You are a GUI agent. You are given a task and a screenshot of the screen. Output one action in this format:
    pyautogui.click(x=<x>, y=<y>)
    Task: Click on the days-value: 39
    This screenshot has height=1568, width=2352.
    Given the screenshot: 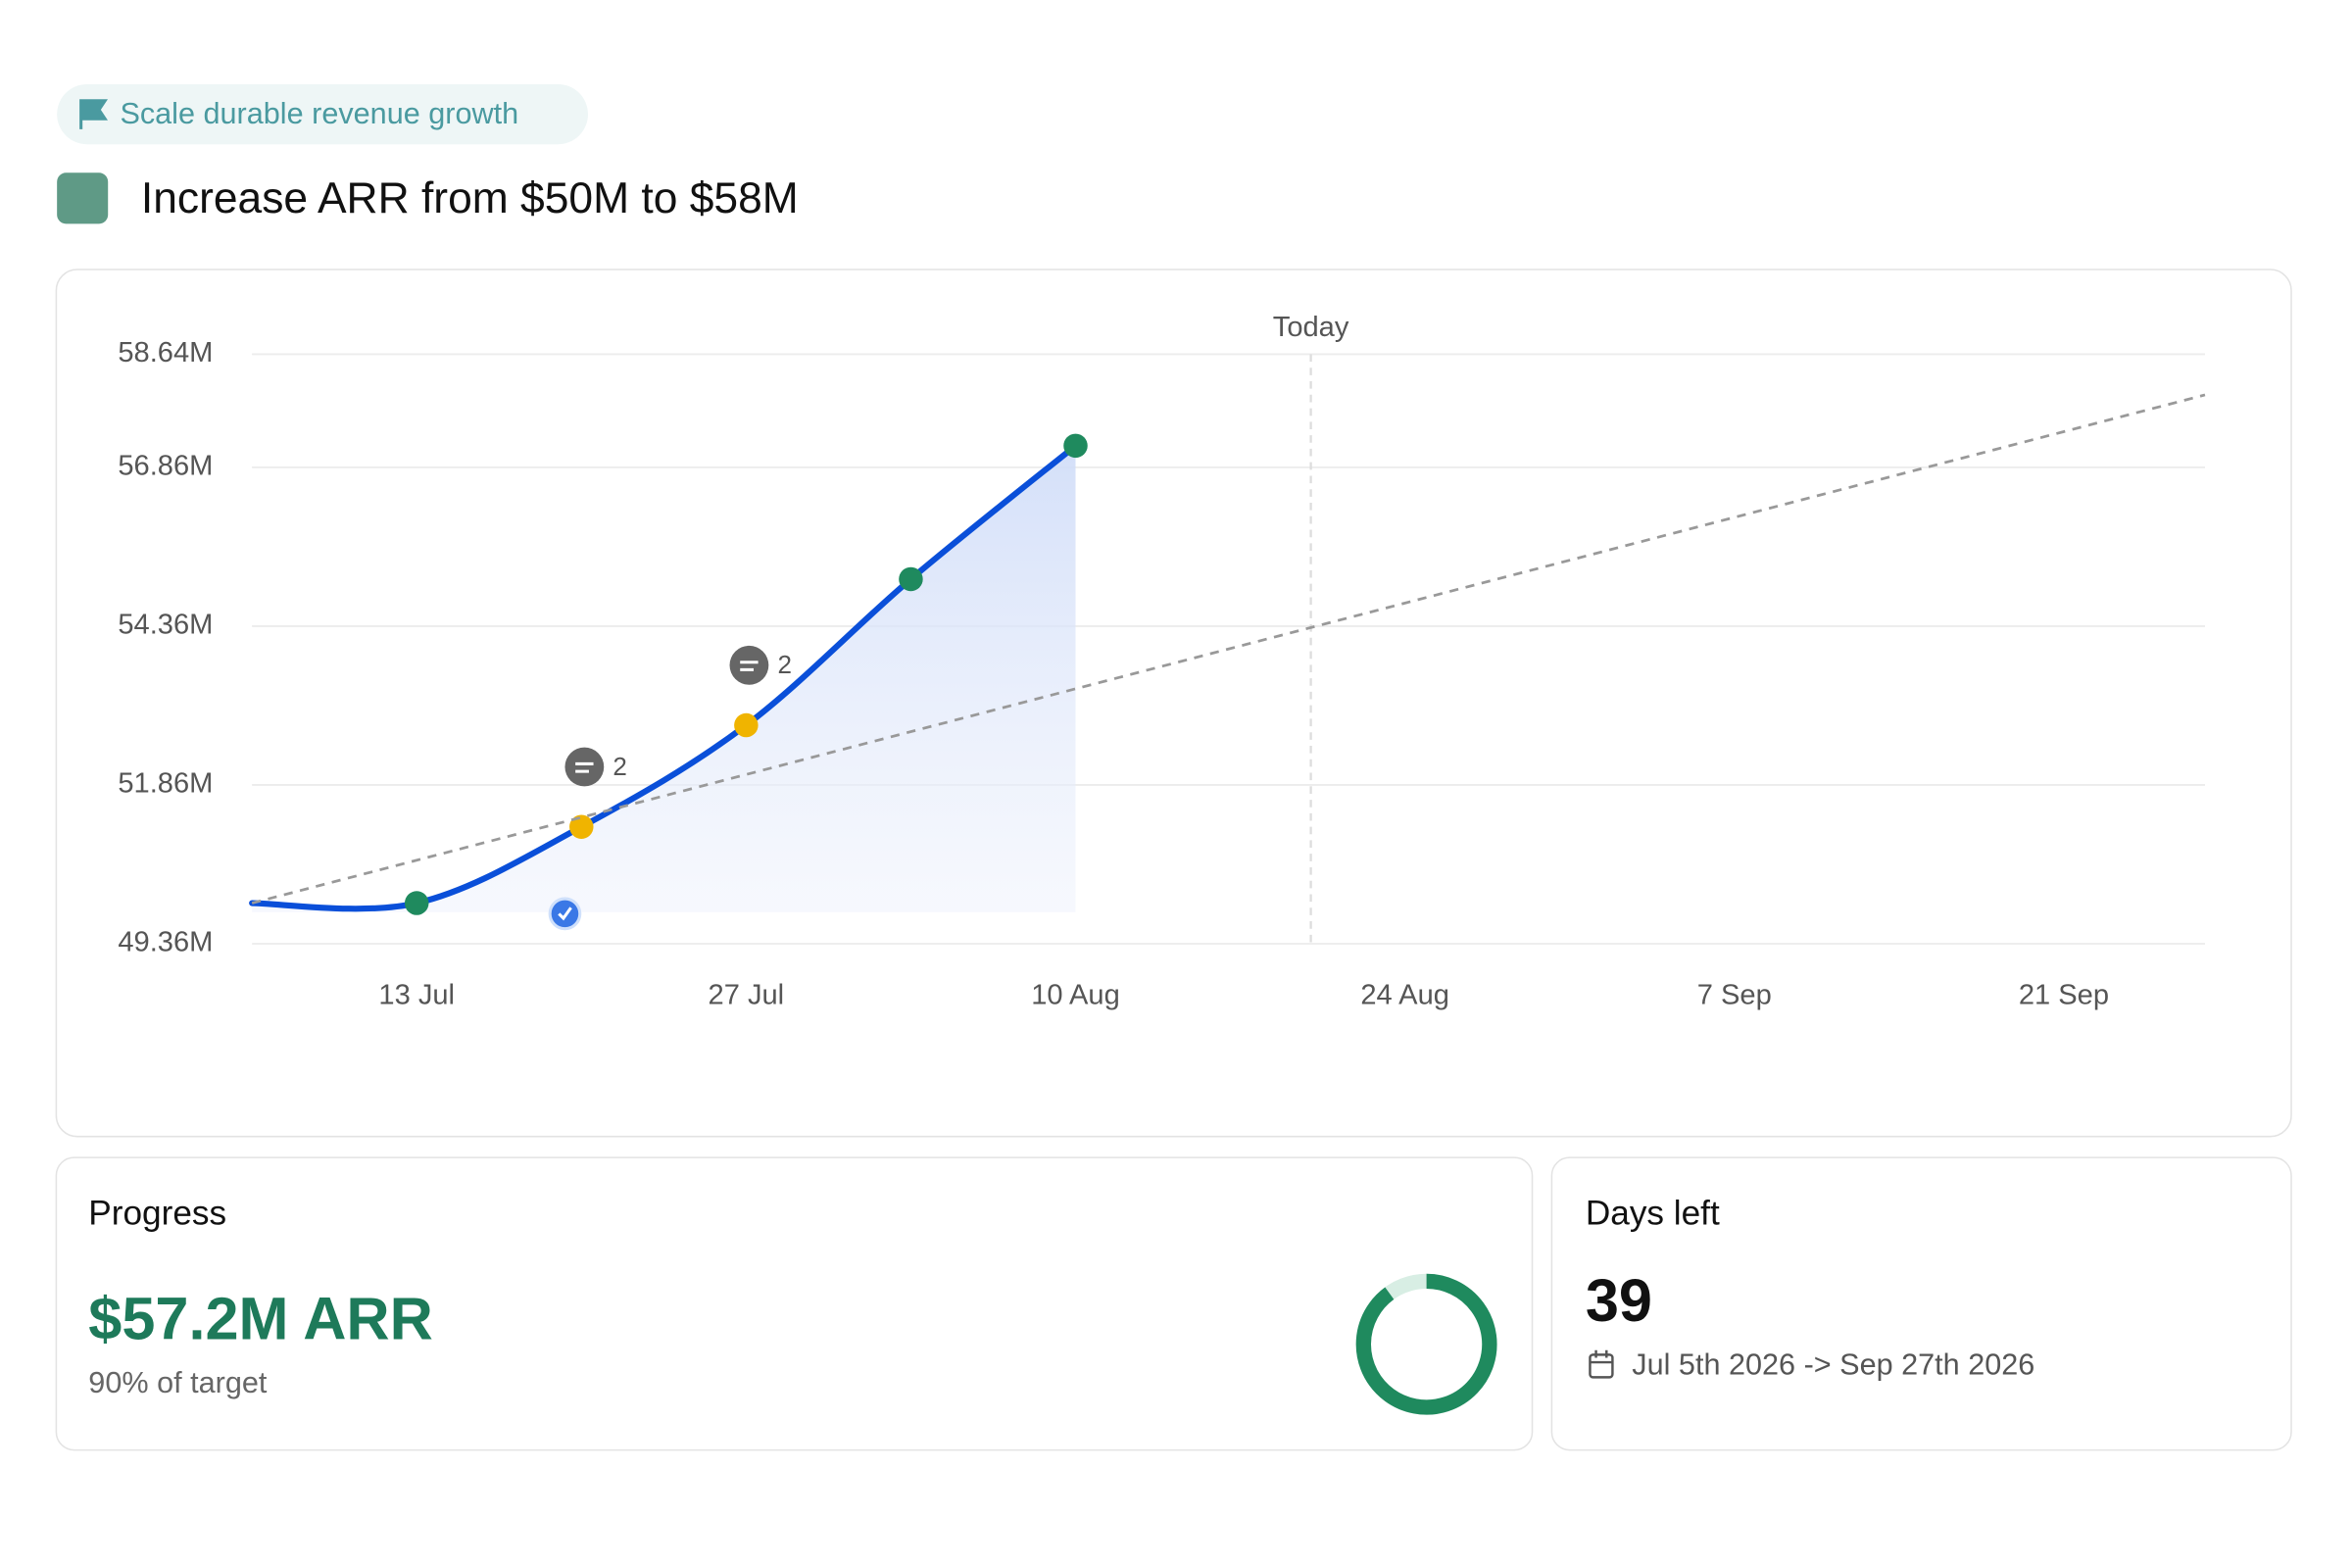 What is the action you would take?
    pyautogui.click(x=1619, y=1300)
    